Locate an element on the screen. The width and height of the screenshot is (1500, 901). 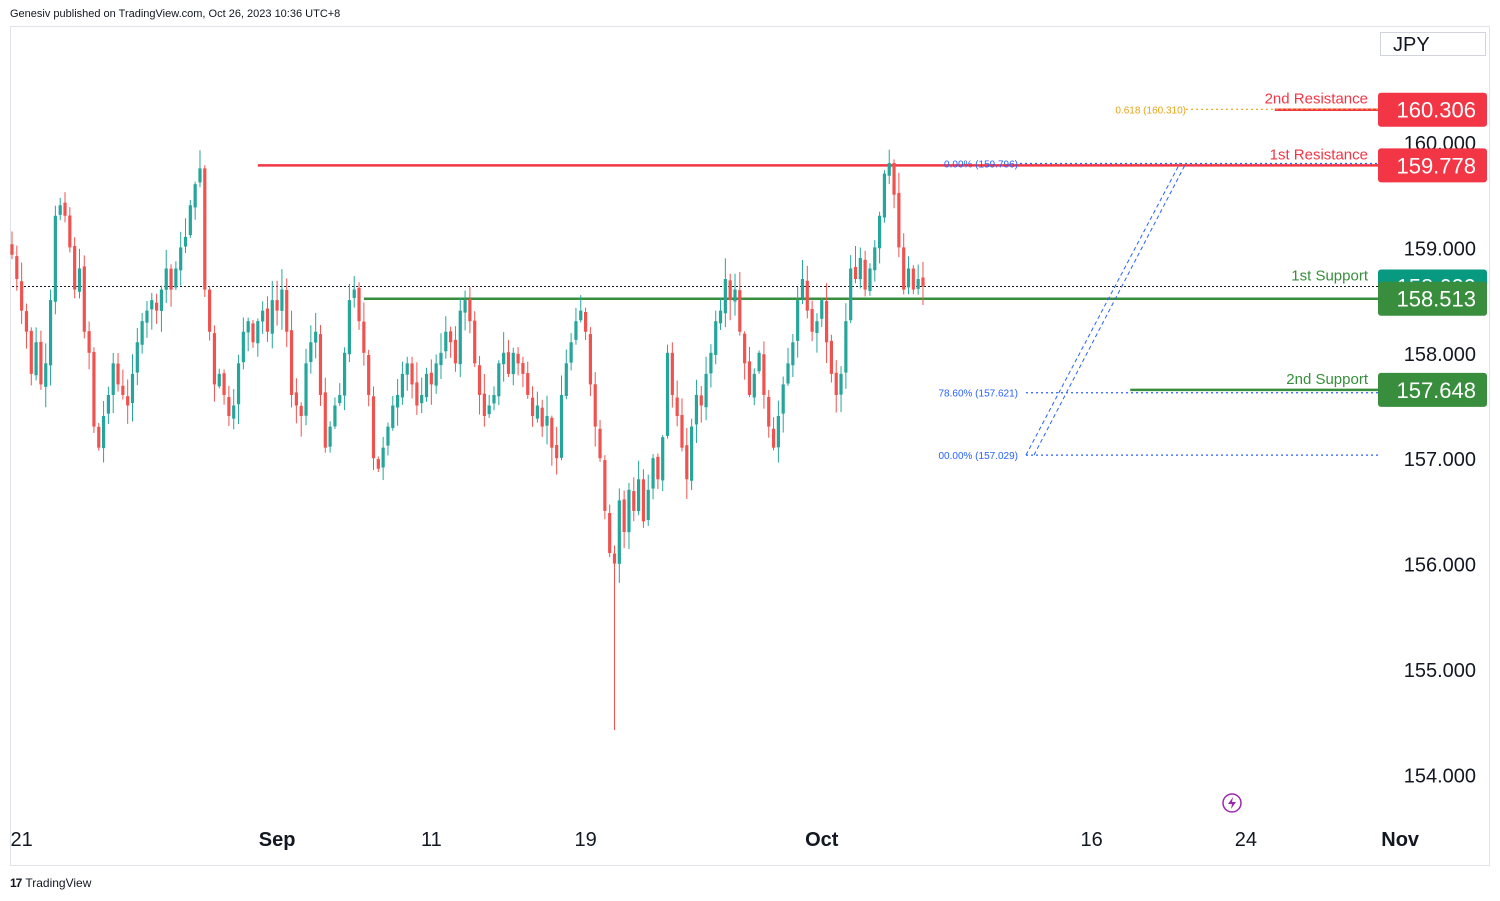
level-name: 2nd Support is located at coordinates (1327, 379).